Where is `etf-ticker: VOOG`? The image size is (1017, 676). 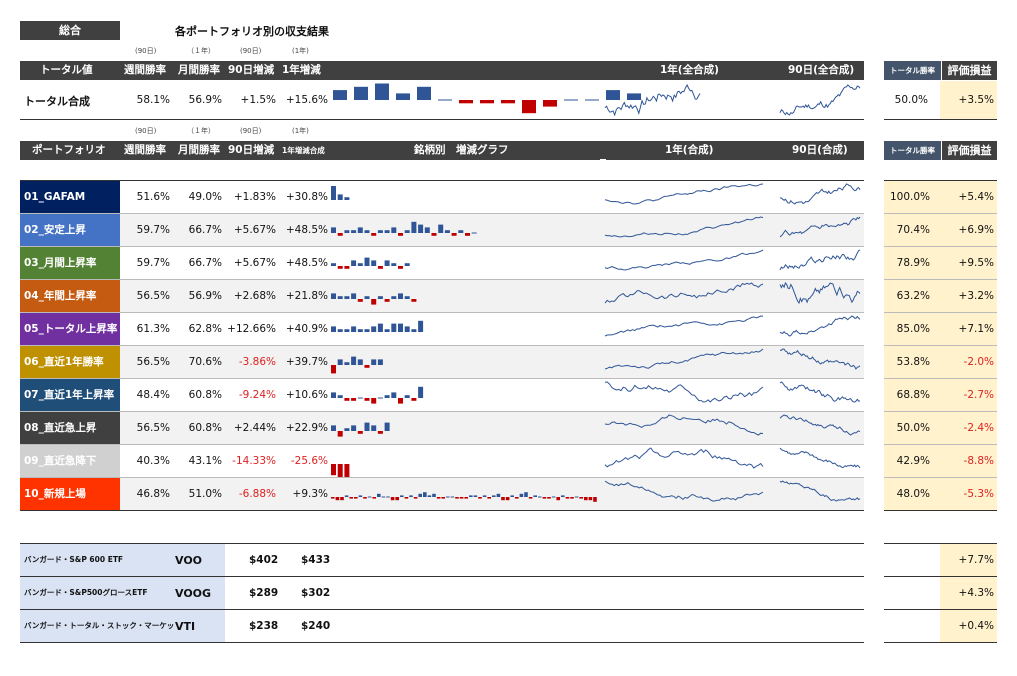 etf-ticker: VOOG is located at coordinates (193, 593).